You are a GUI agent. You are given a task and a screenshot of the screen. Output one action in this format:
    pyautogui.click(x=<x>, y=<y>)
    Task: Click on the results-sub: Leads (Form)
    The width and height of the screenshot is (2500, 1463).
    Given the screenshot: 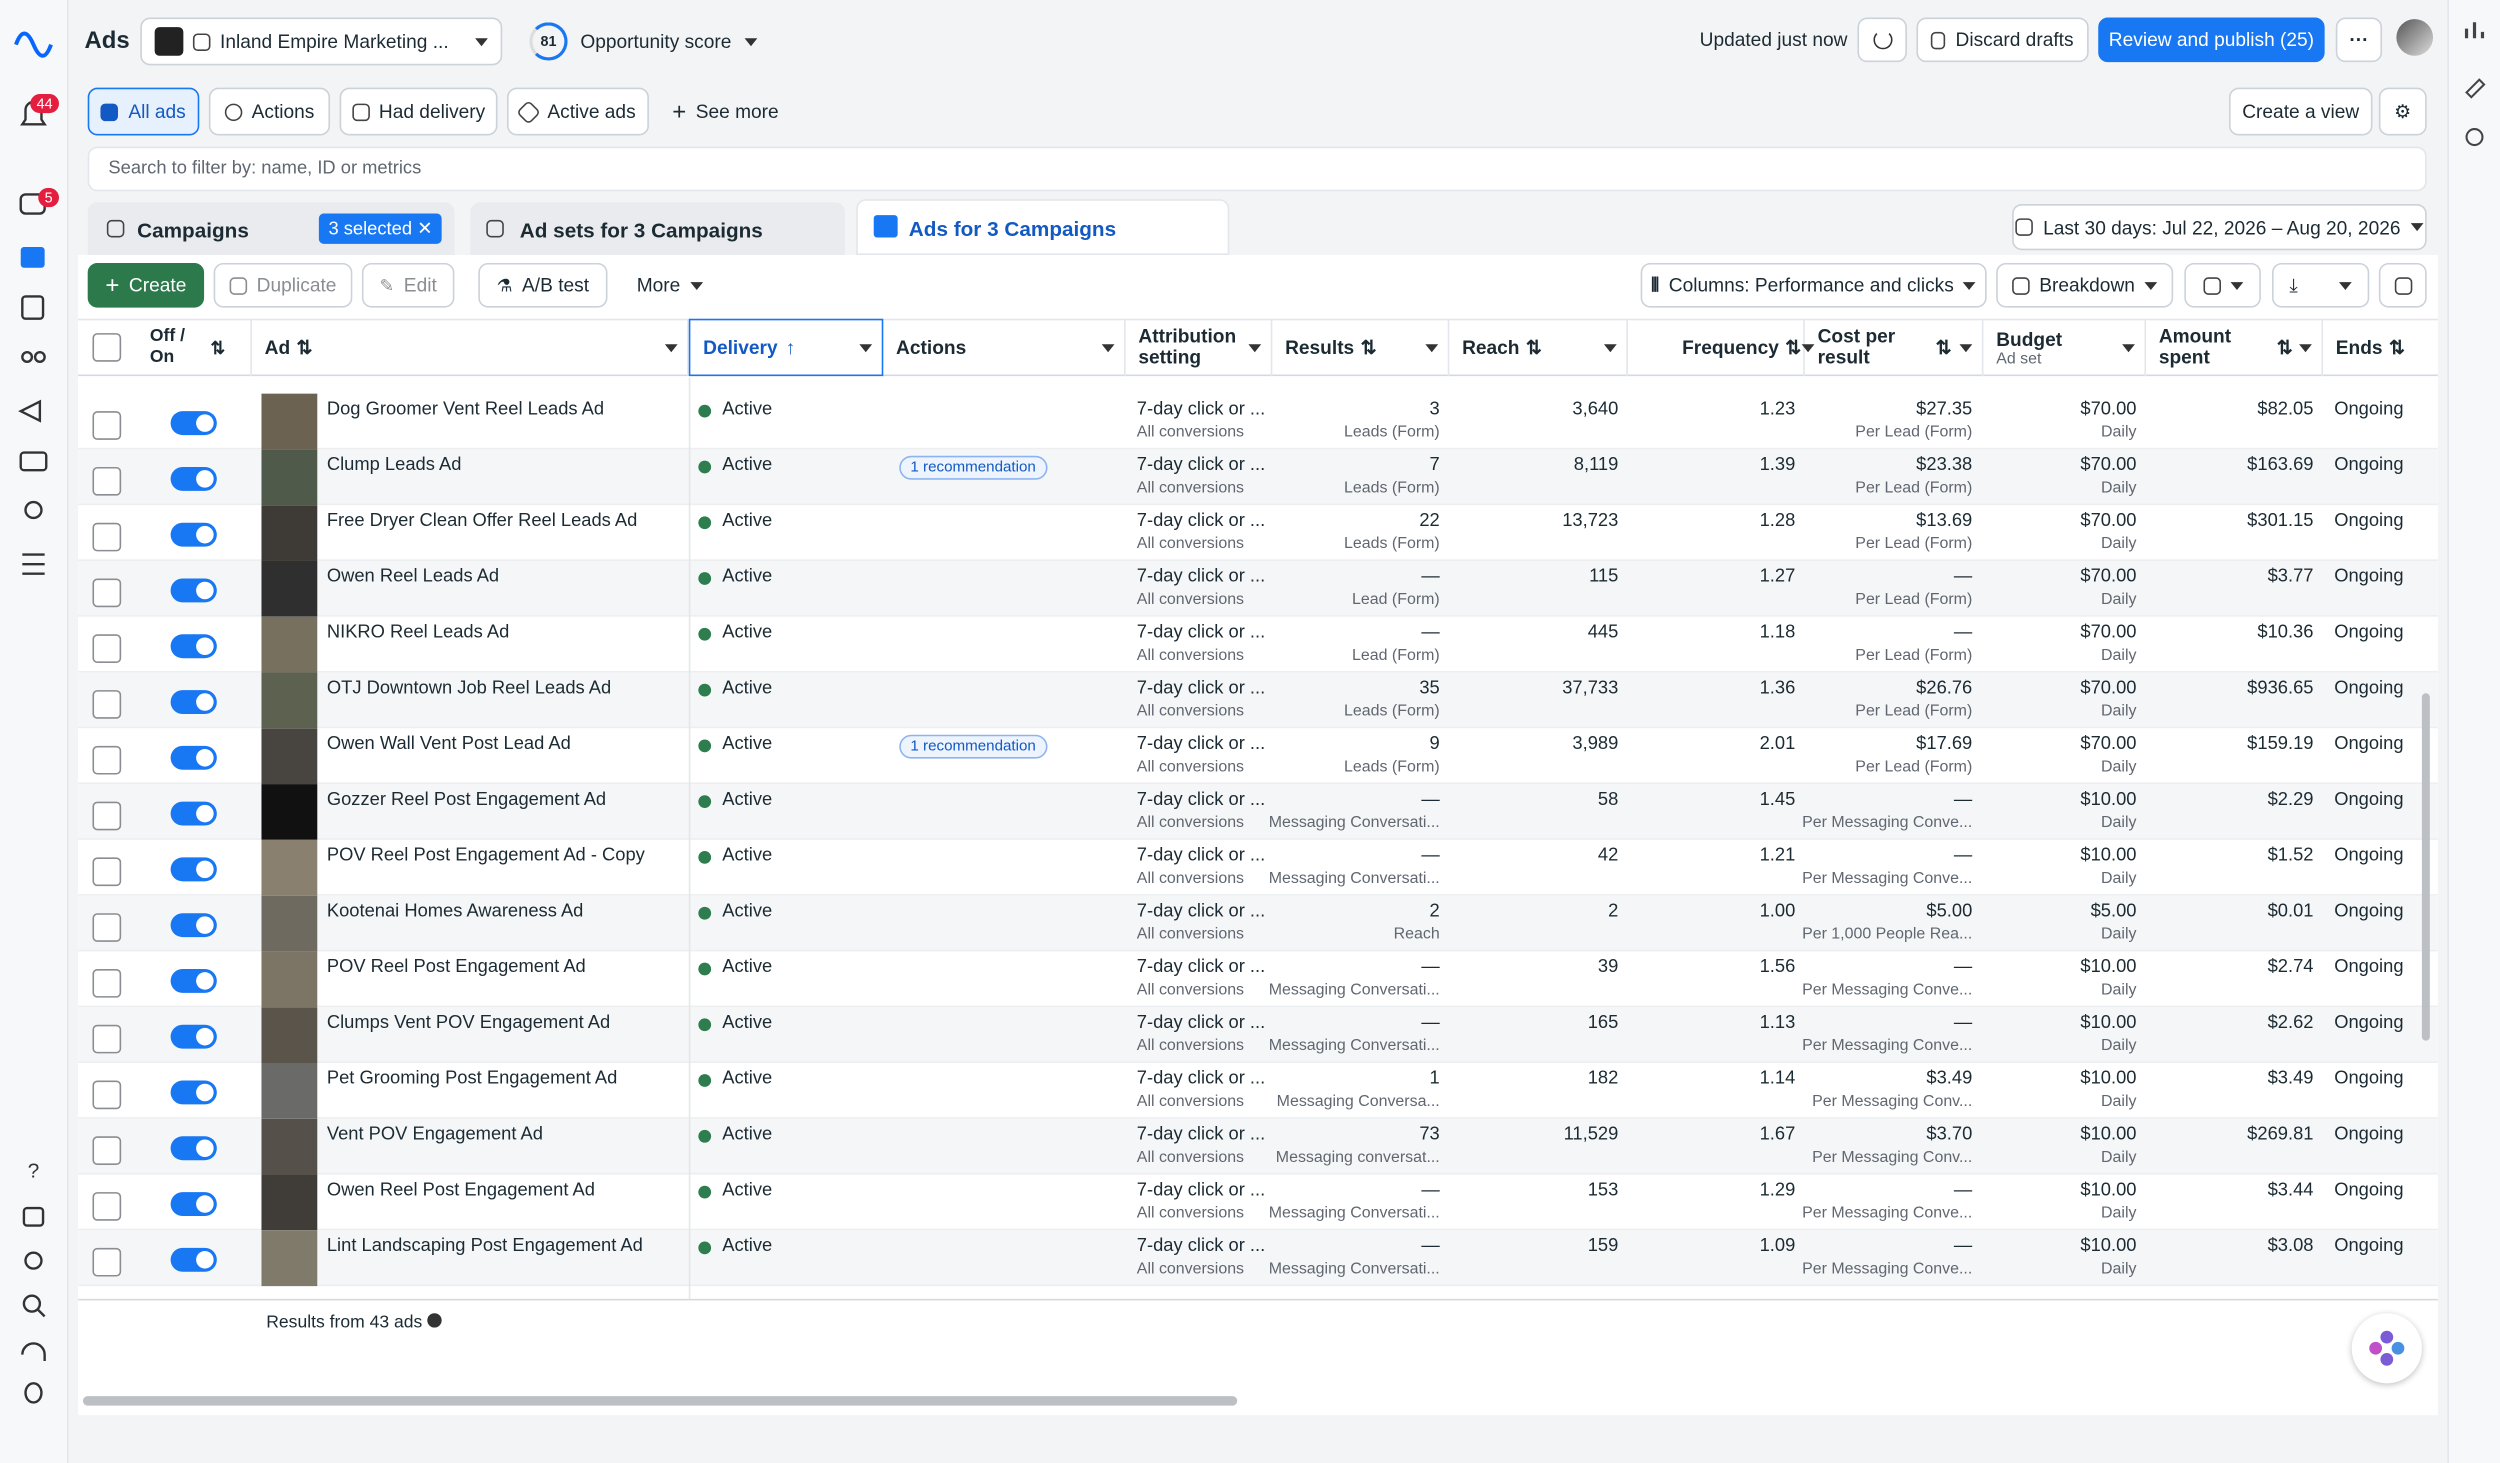 What is the action you would take?
    pyautogui.click(x=1392, y=711)
    